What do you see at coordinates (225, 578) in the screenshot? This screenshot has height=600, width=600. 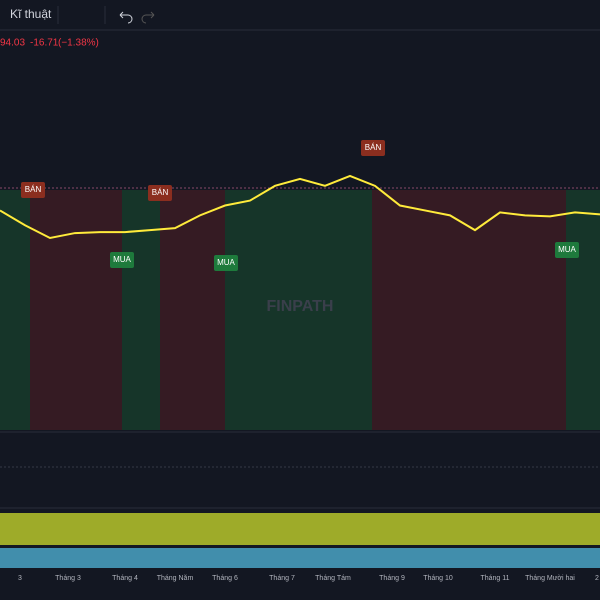 I see `time-label: Tháng 6` at bounding box center [225, 578].